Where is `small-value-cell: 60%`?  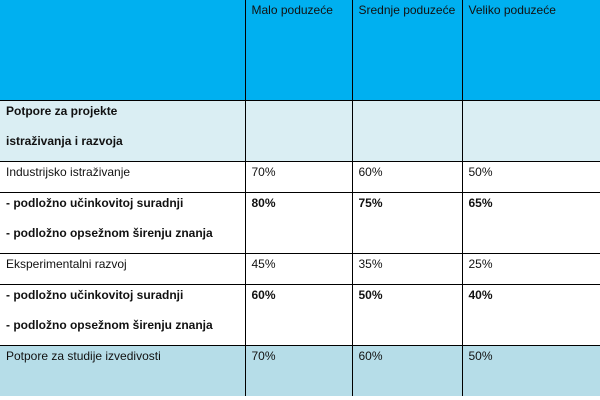 small-value-cell: 60% is located at coordinates (298, 315).